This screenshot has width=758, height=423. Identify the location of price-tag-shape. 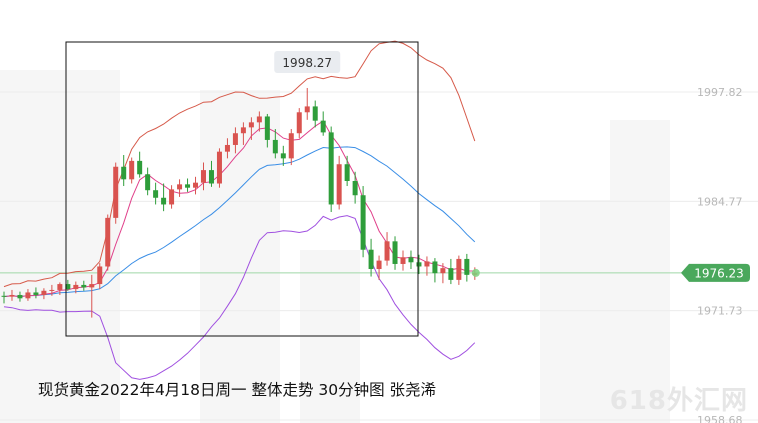
(715, 272).